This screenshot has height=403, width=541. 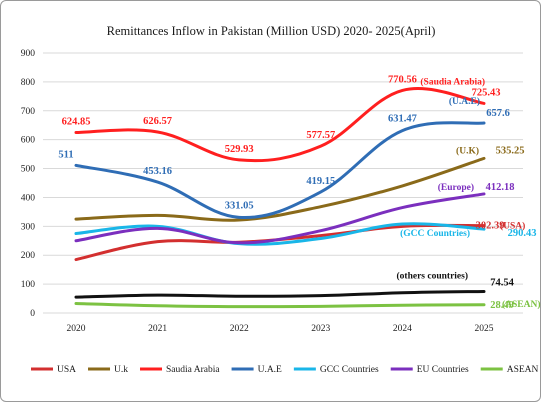 I want to click on legend-item-saudia-arabia: Saudia Arabia, so click(x=180, y=370).